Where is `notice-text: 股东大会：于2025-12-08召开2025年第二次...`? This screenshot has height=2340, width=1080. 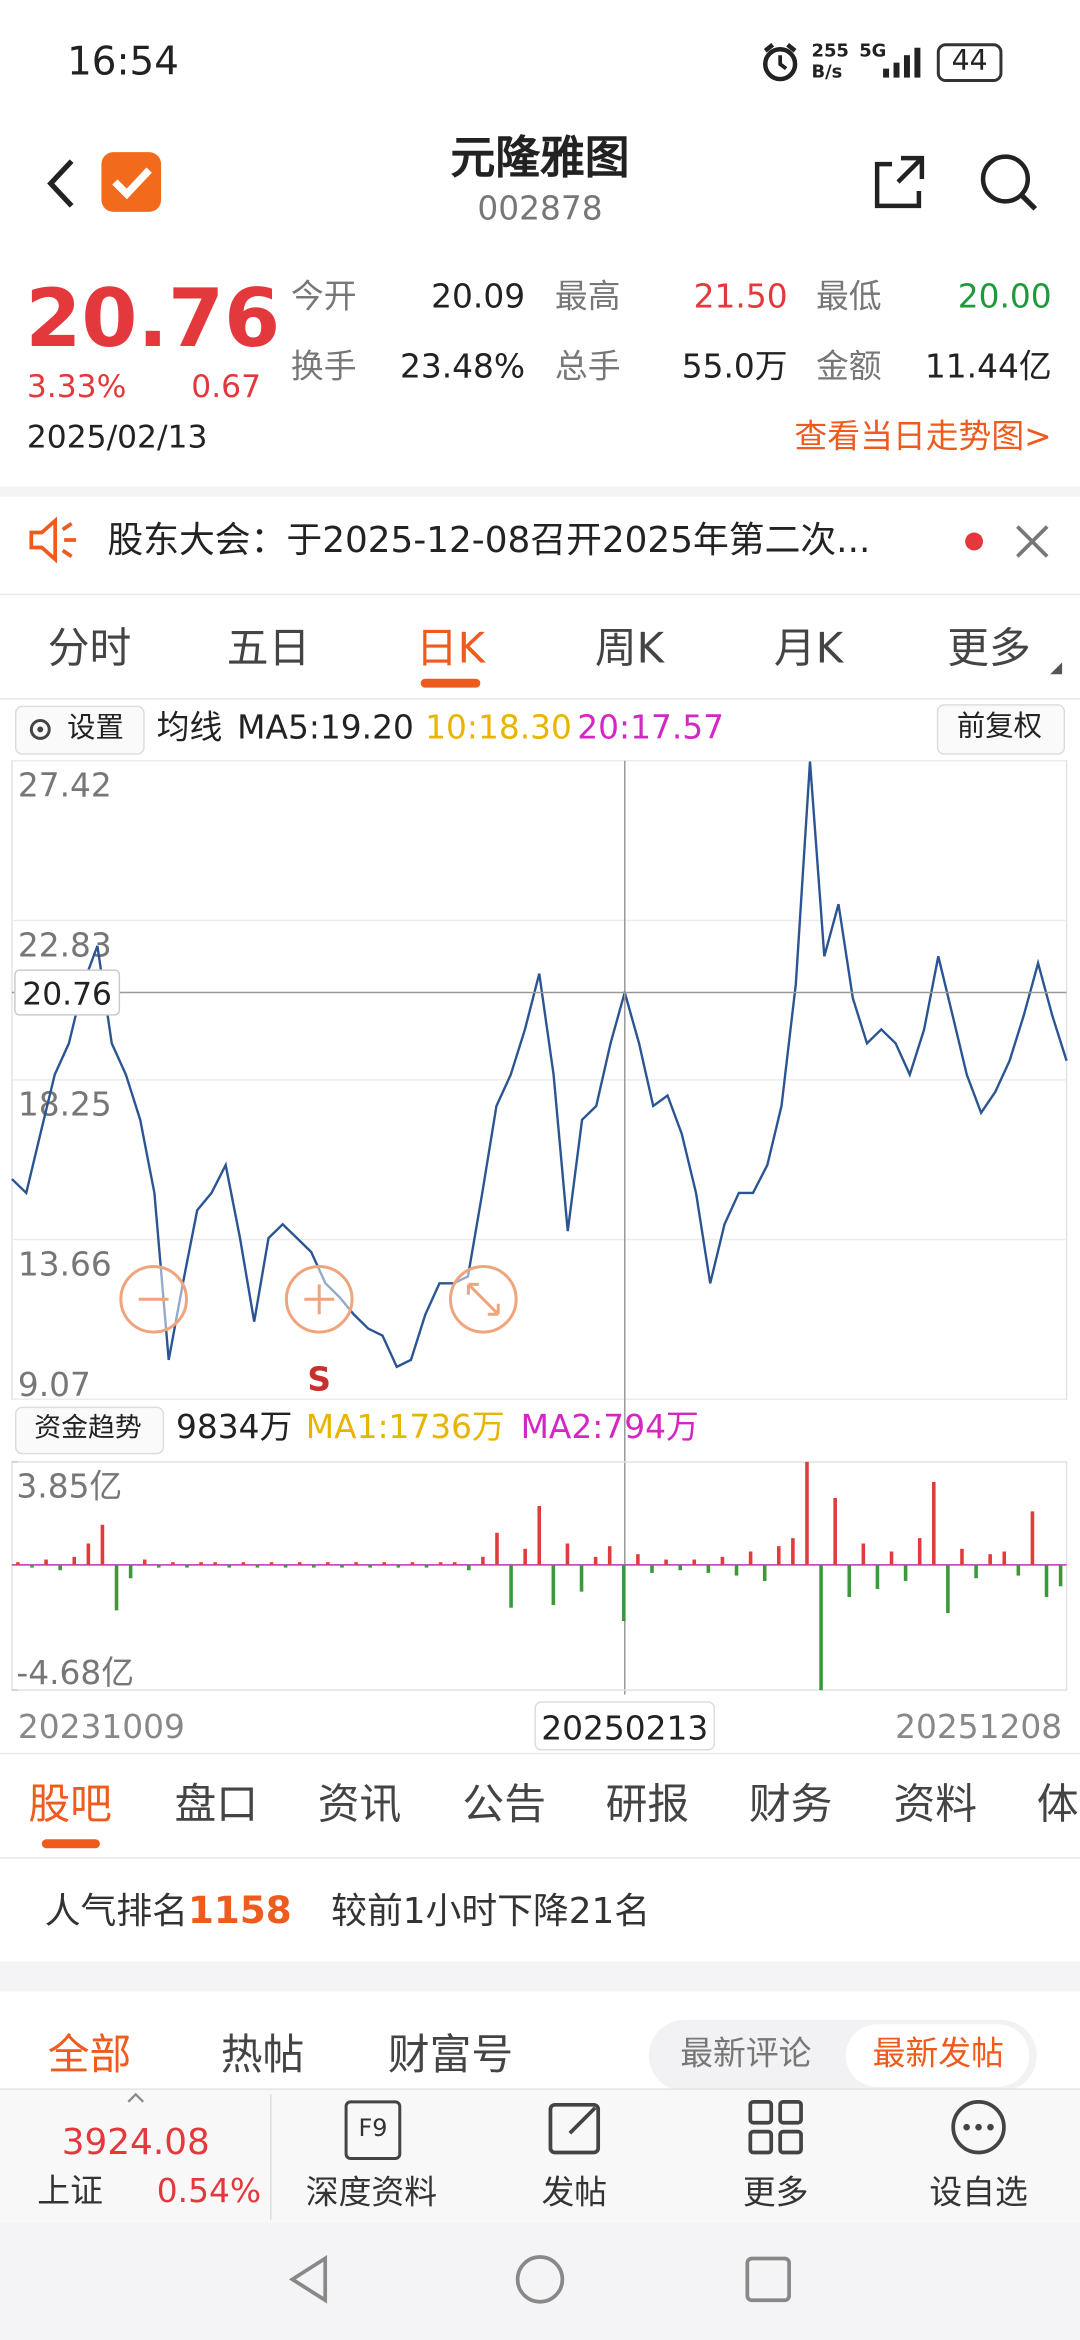
notice-text: 股东大会：于2025-12-08召开2025年第二次... is located at coordinates (489, 540).